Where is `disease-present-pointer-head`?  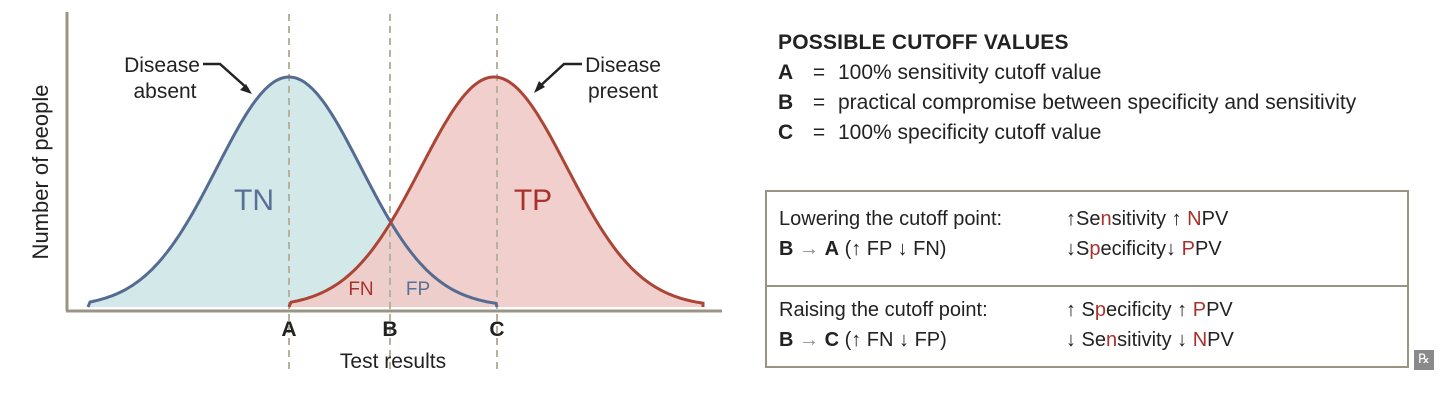 disease-present-pointer-head is located at coordinates (539, 87).